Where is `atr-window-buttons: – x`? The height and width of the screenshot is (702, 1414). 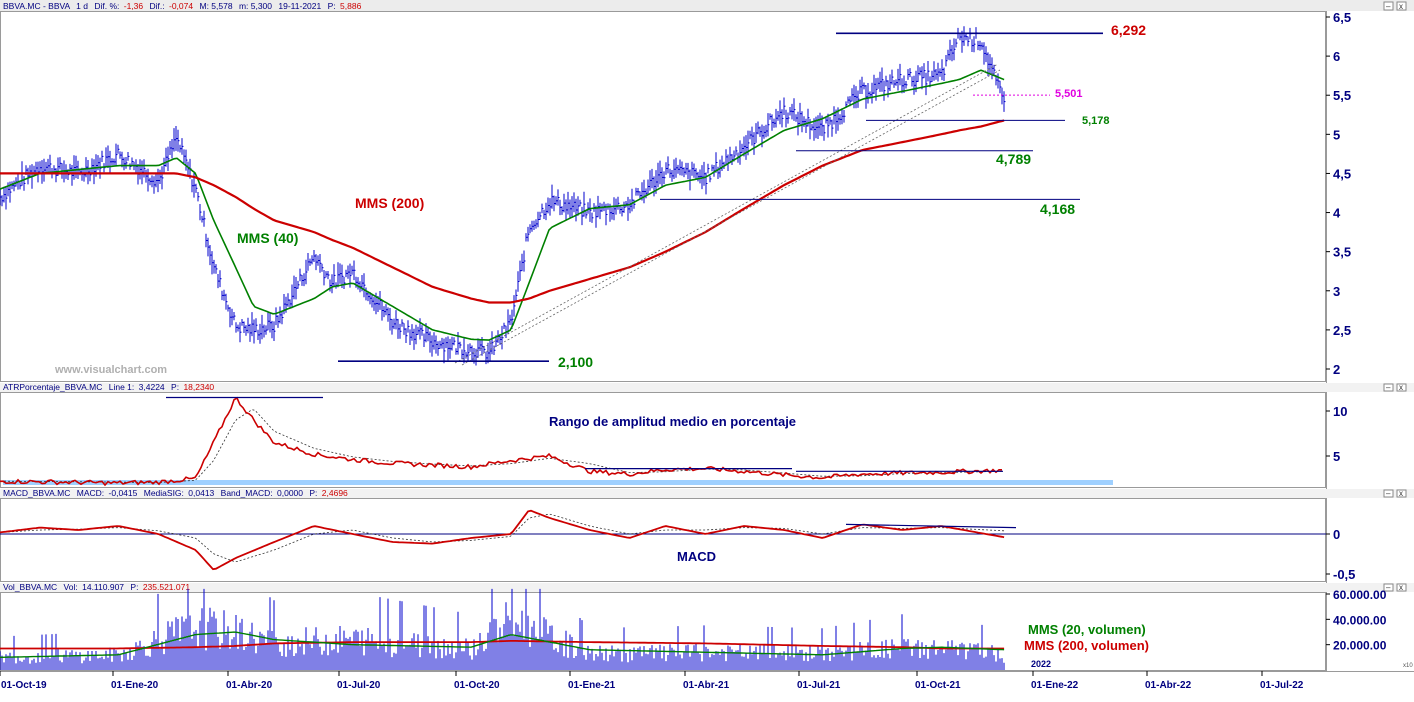
atr-window-buttons: – x is located at coordinates (1395, 387).